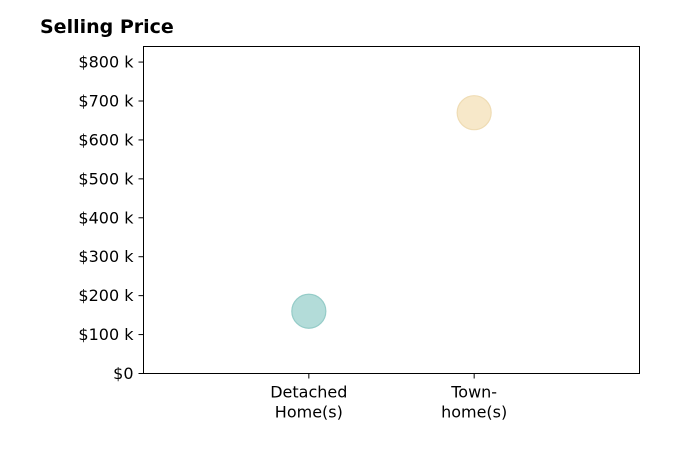  Describe the element at coordinates (388, 397) in the screenshot. I see `x-axis: Detached Home(s) Town-home(s)` at that location.